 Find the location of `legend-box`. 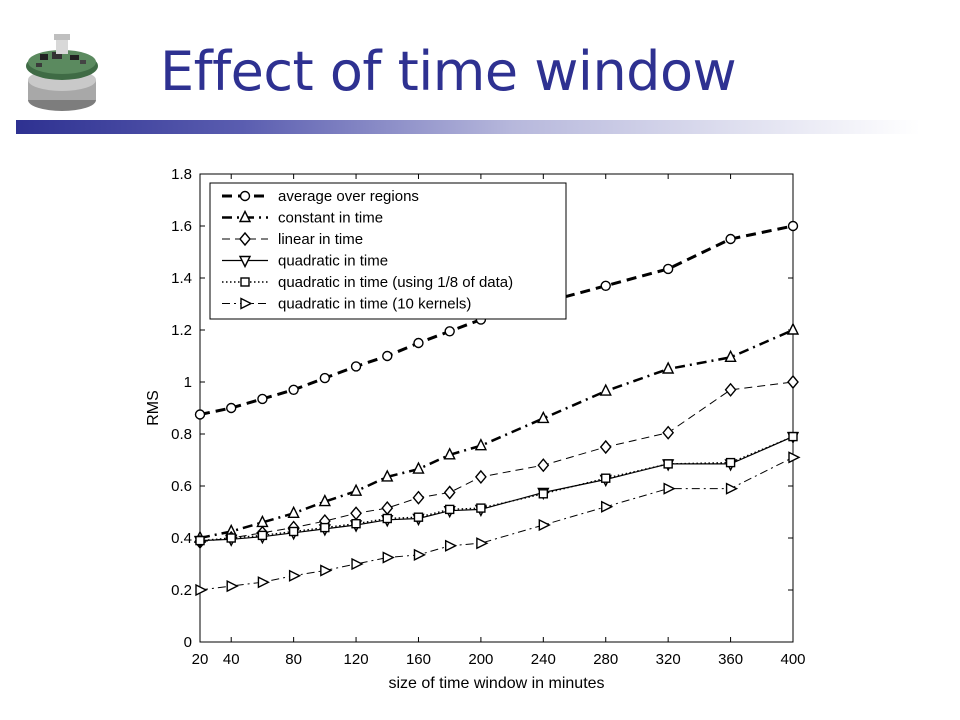

legend-box is located at coordinates (388, 251).